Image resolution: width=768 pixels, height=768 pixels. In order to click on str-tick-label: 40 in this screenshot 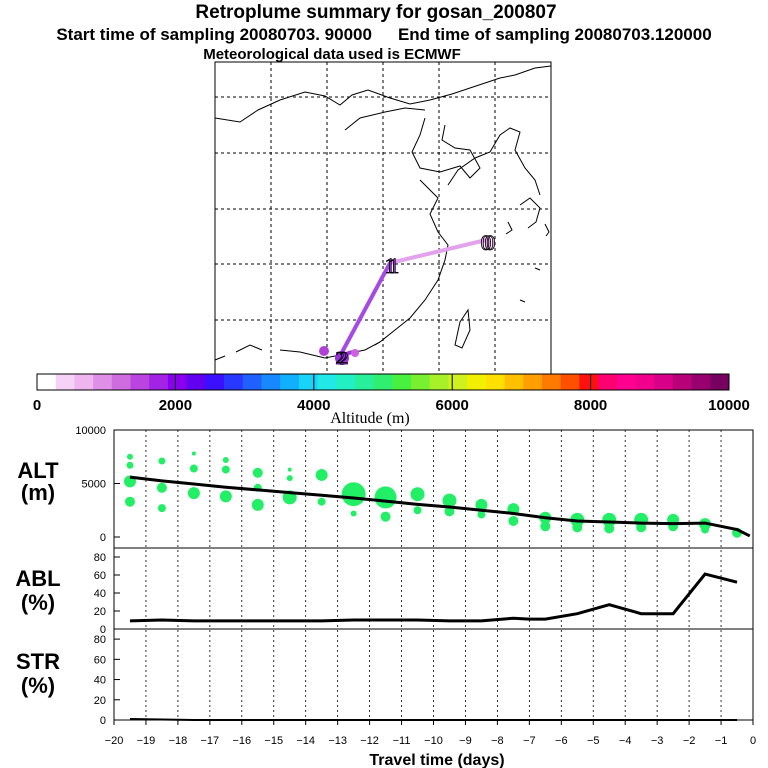, I will do `click(100, 681)`.